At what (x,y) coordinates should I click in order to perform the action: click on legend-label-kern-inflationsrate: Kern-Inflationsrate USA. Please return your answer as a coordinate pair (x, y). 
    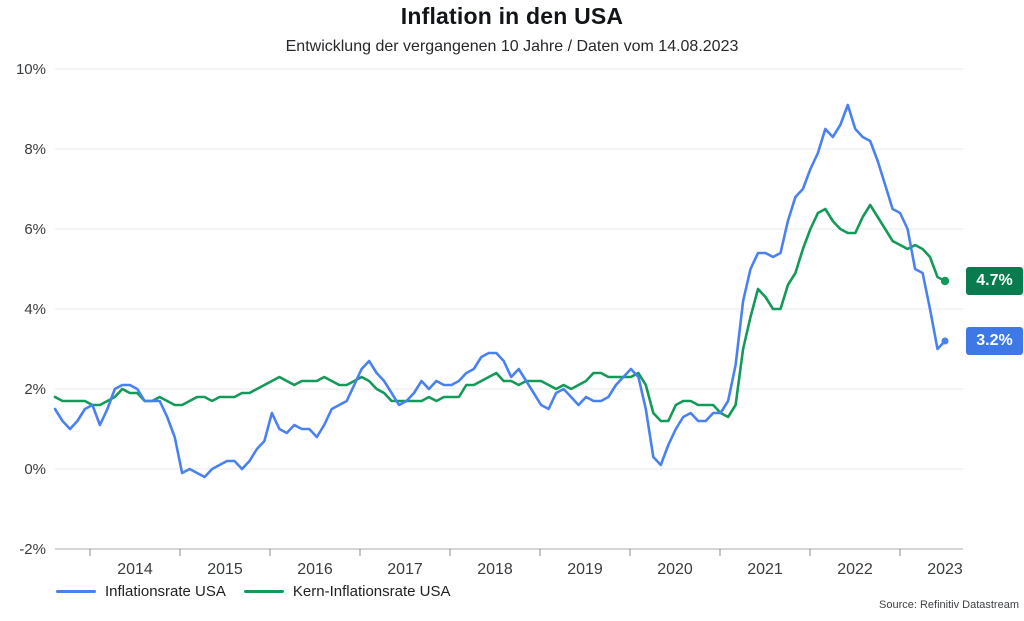
    Looking at the image, I should click on (371, 591).